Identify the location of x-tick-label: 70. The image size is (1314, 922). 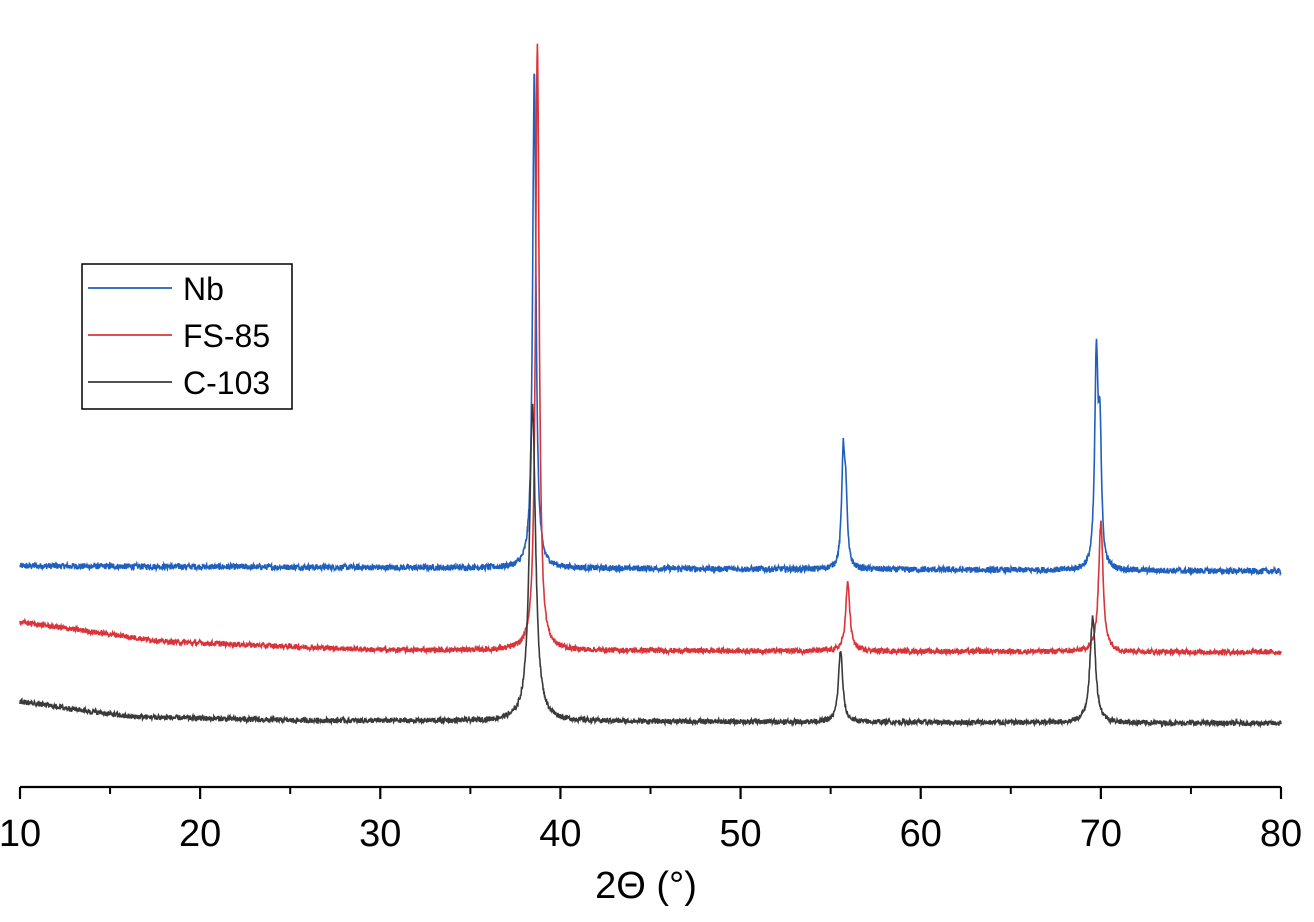
(1101, 834).